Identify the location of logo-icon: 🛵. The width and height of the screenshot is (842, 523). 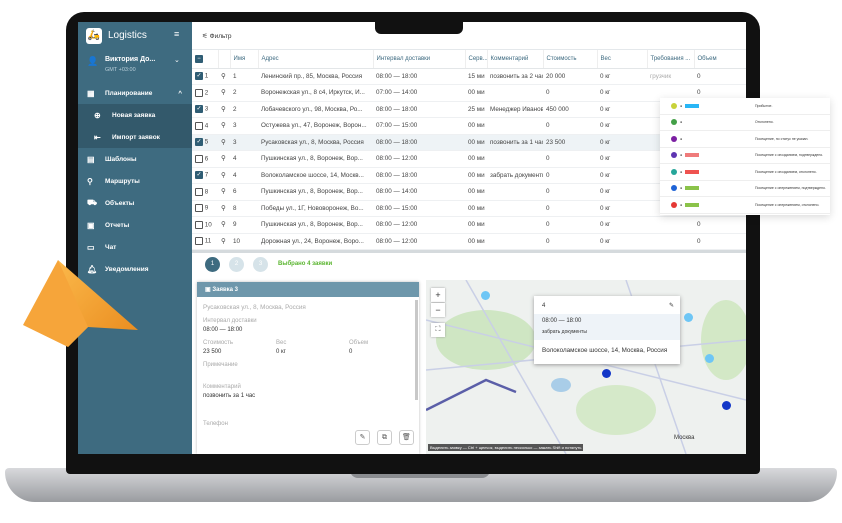
(94, 36).